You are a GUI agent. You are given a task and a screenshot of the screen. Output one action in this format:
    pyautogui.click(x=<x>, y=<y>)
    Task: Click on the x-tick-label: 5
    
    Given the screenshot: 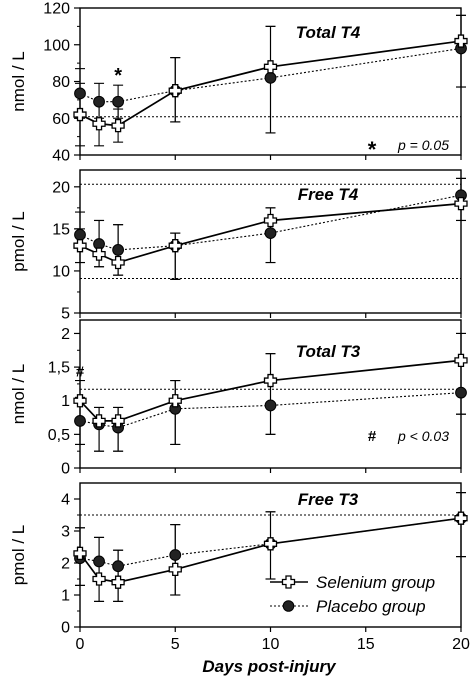 What is the action you would take?
    pyautogui.click(x=175, y=644)
    